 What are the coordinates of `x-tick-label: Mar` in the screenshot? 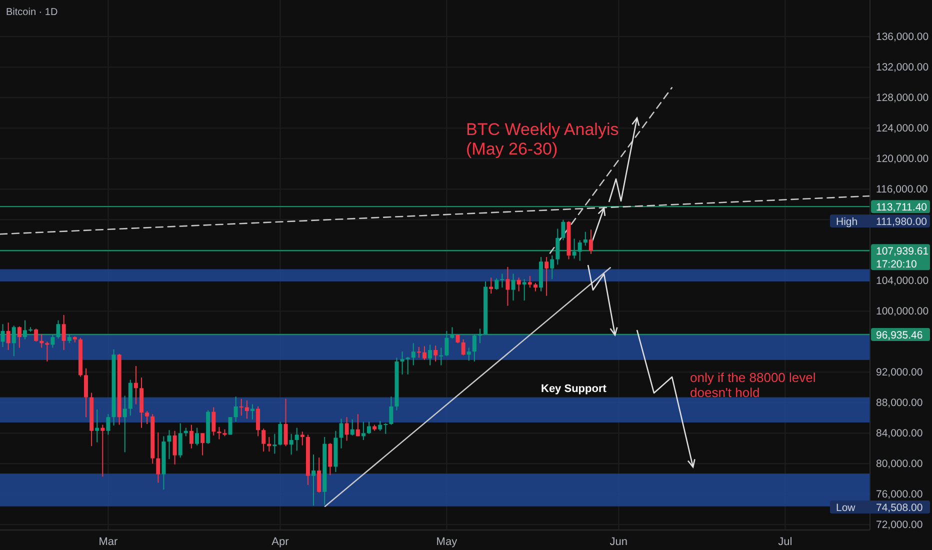 It's located at (108, 542).